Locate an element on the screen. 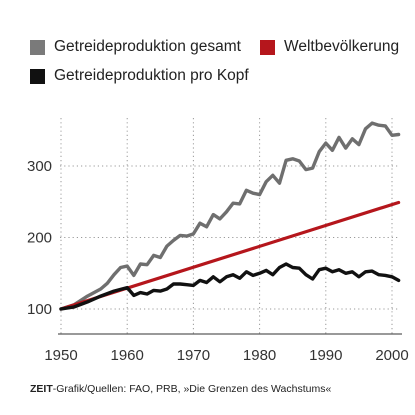 The width and height of the screenshot is (415, 415). y-tick-label-200: 200 is located at coordinates (39, 238).